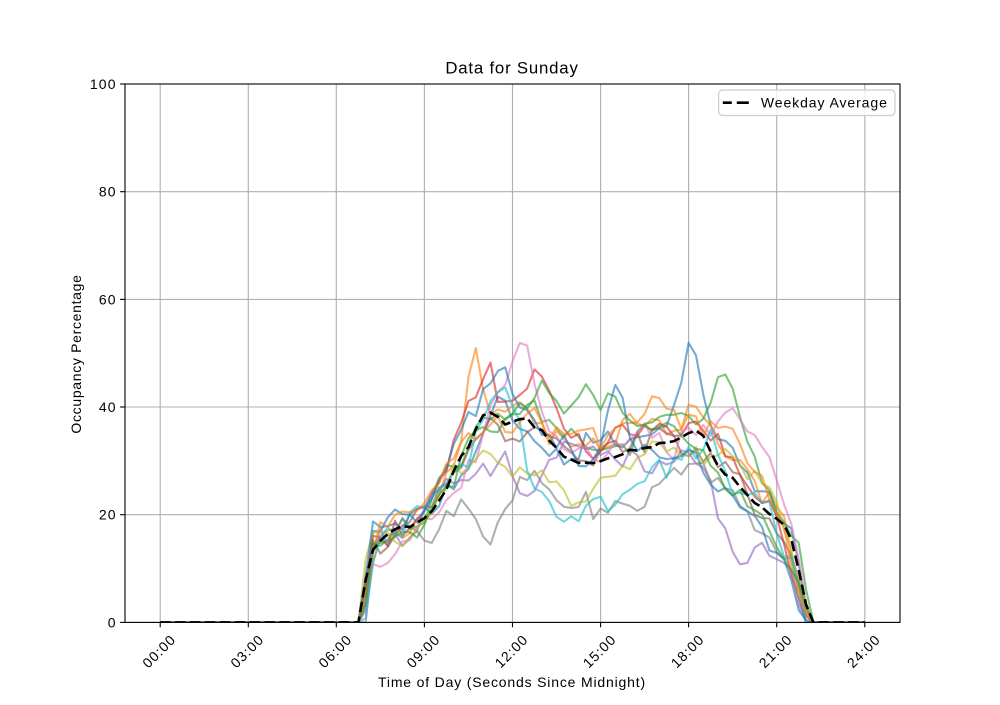  I want to click on svg-text: 100, so click(103, 84).